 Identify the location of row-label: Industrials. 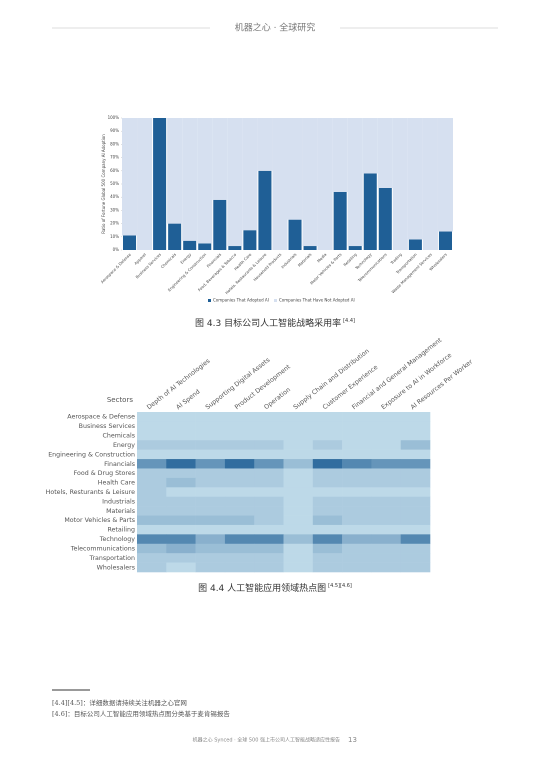
(118, 501).